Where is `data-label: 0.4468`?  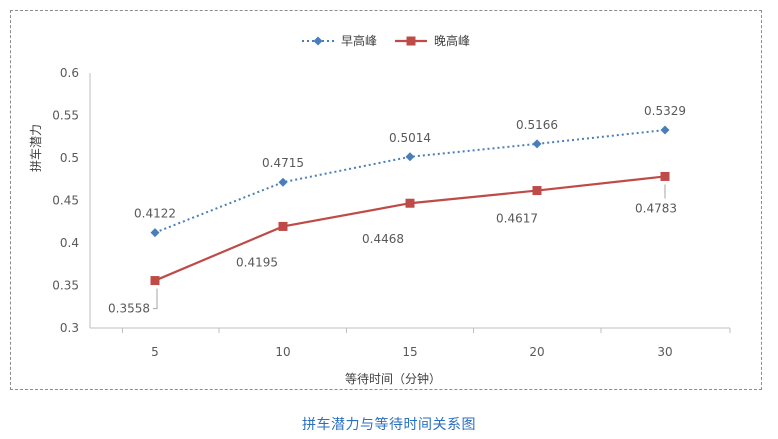
data-label: 0.4468 is located at coordinates (383, 239).